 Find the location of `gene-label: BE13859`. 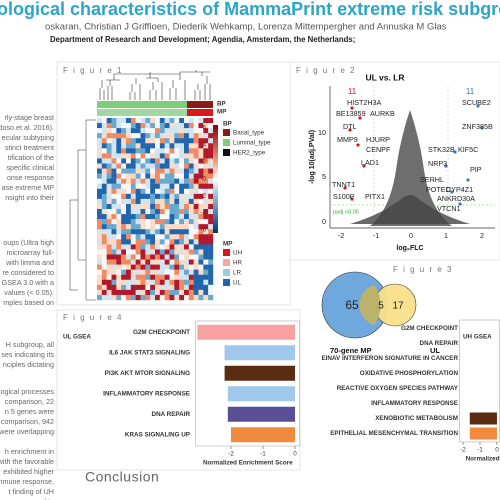

gene-label: BE13859 is located at coordinates (351, 113).